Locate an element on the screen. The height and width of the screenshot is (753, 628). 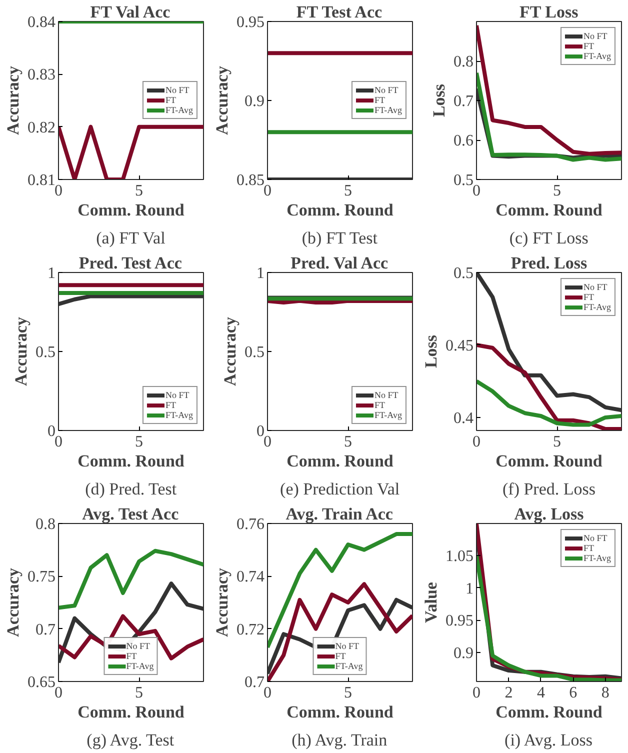
text: (b) FT Test is located at coordinates (340, 238).